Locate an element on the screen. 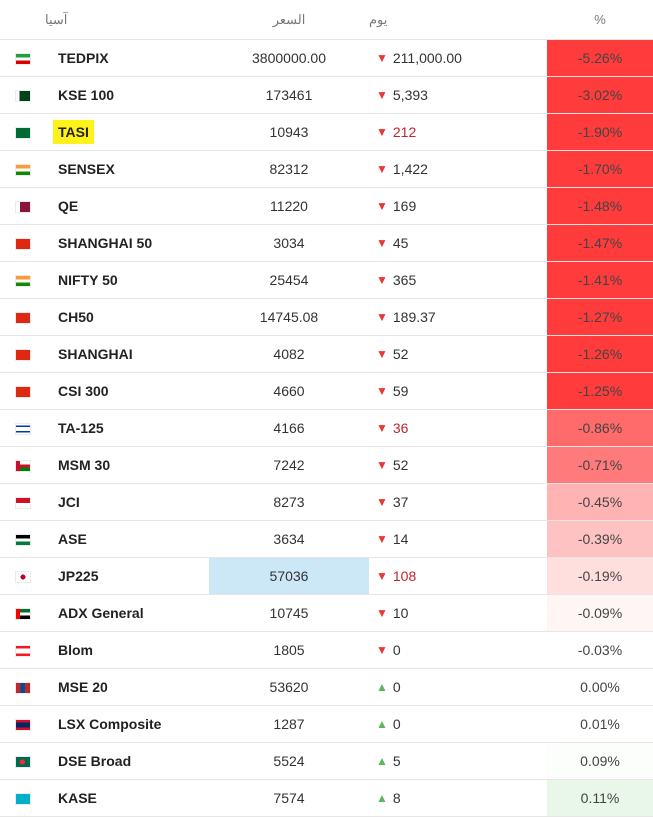  index-name-link: ASE is located at coordinates (72, 539).